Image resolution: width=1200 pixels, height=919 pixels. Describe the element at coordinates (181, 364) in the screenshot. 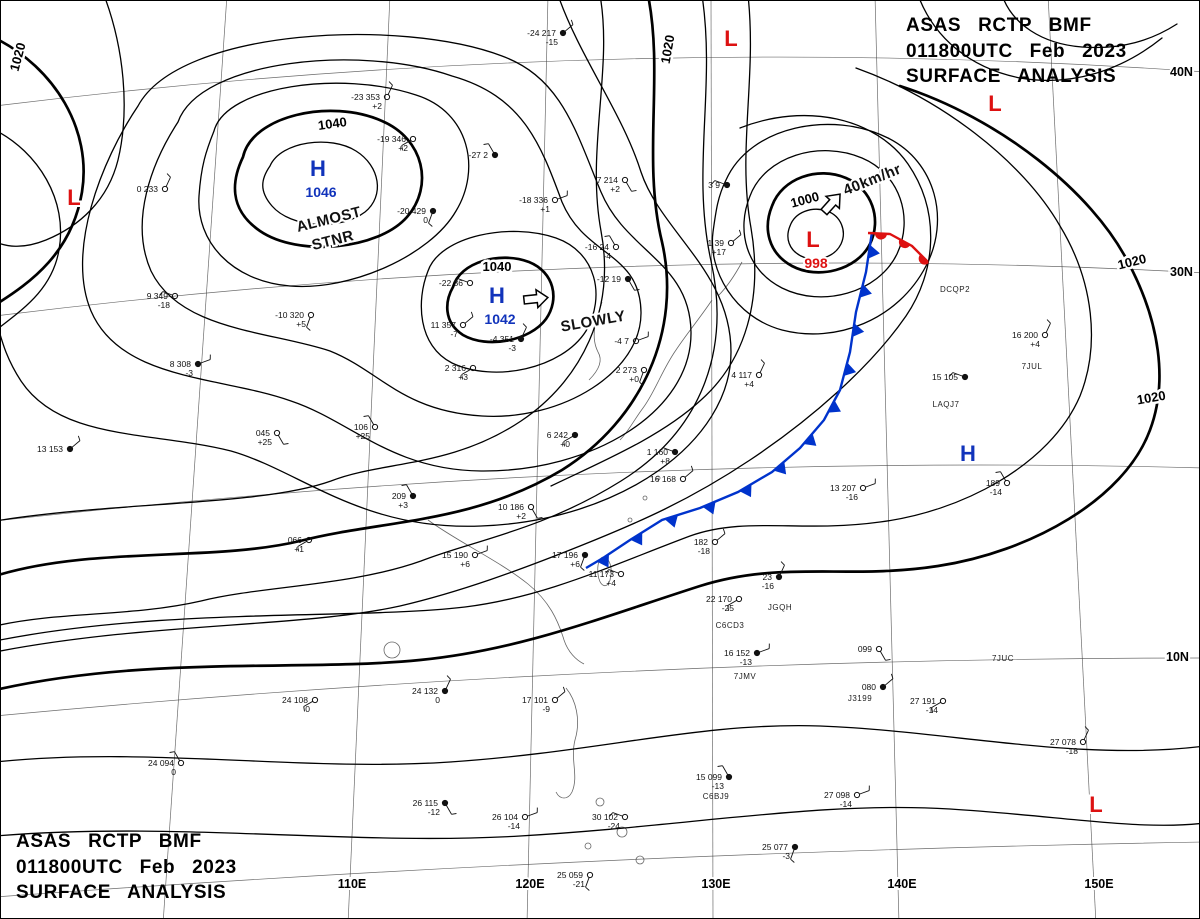

I see `station-observation-text: 8 308` at that location.